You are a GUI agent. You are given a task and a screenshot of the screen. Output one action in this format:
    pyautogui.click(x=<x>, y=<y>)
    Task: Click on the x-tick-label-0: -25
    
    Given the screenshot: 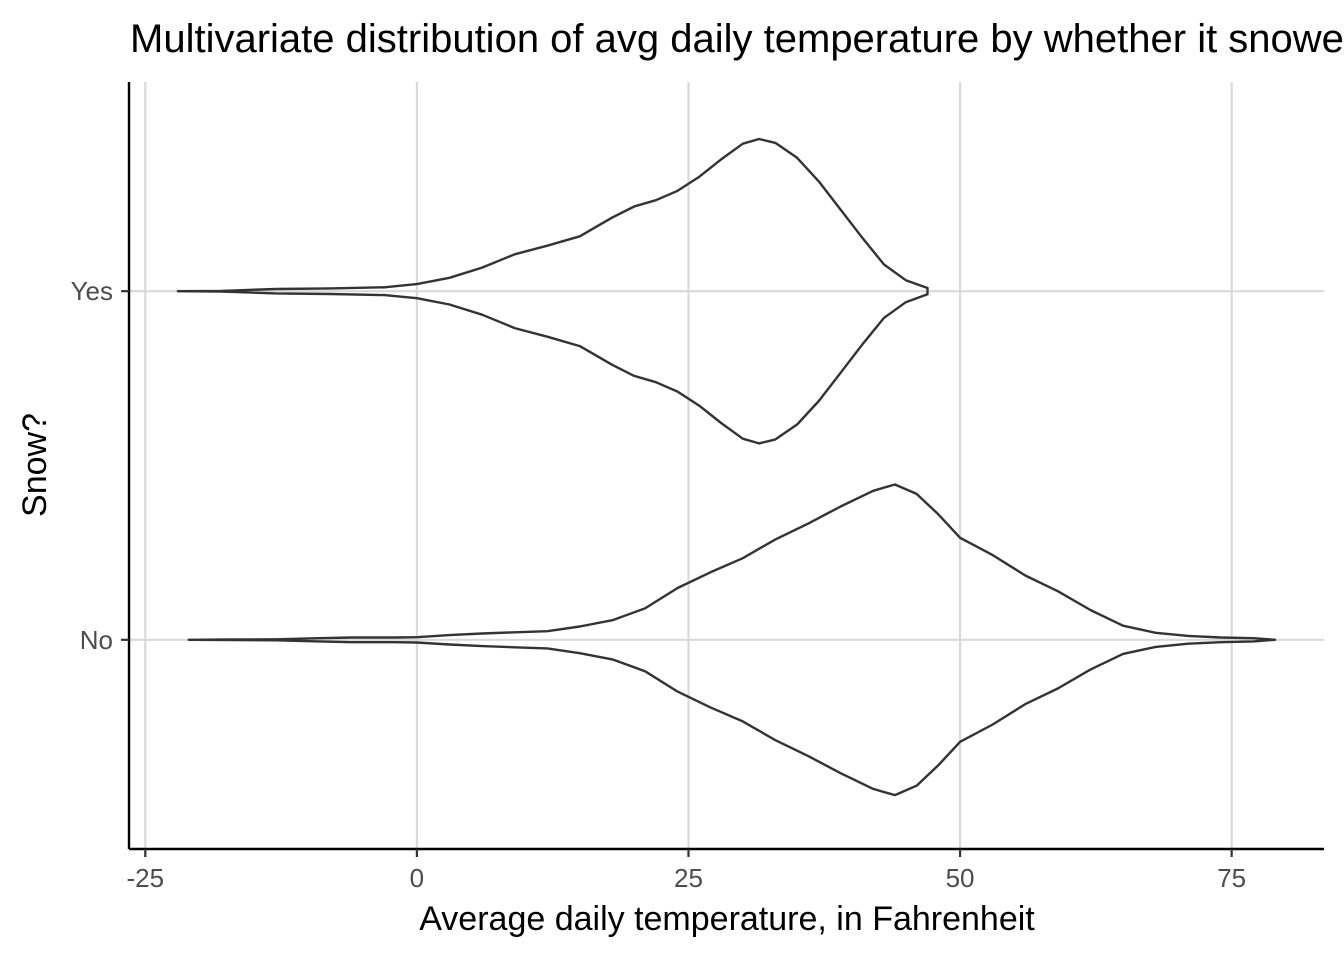 What is the action you would take?
    pyautogui.click(x=146, y=878)
    